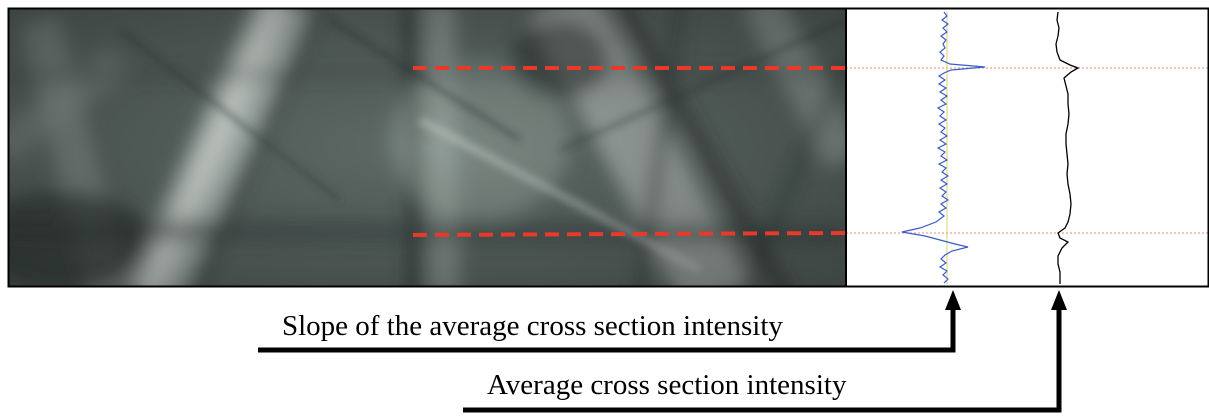 The width and height of the screenshot is (1209, 416). What do you see at coordinates (943, 147) in the screenshot?
I see `slope-profile-curve` at bounding box center [943, 147].